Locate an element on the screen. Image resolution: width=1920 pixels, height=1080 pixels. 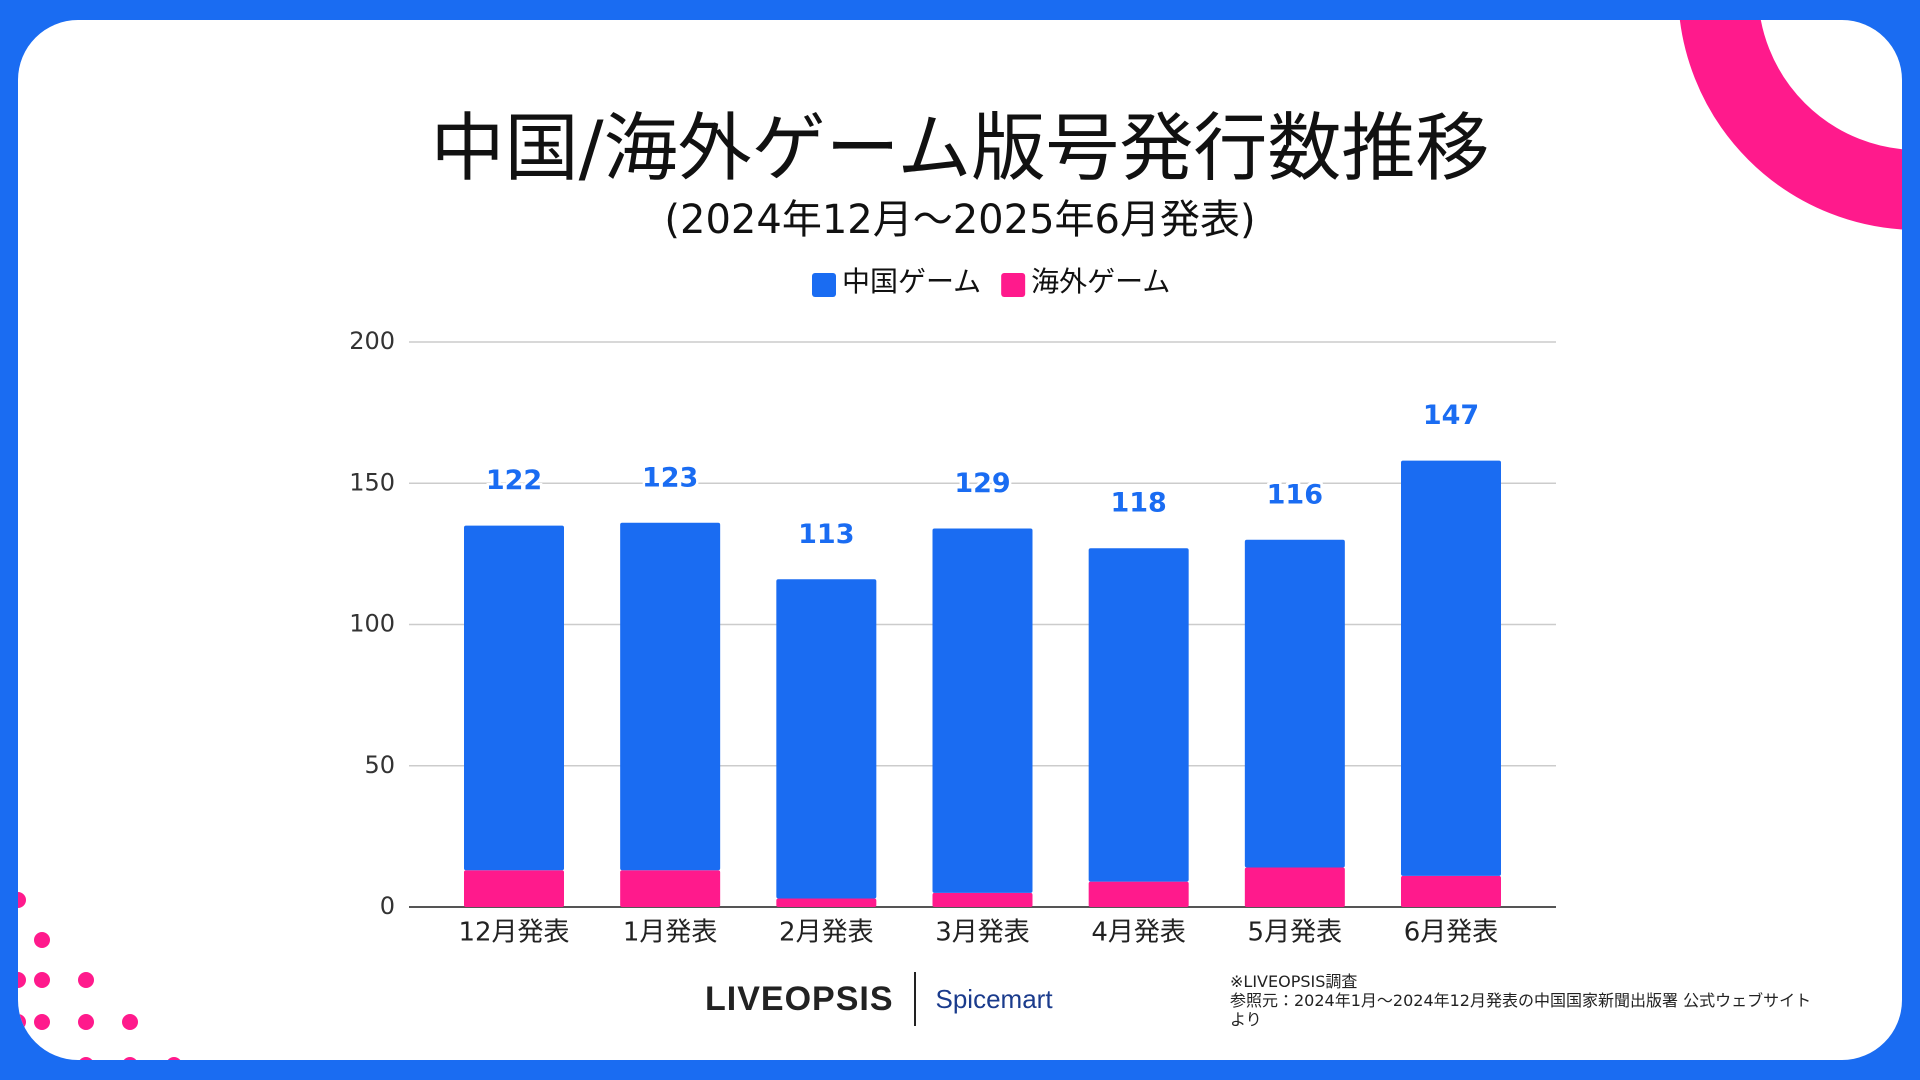
logo-separator is located at coordinates (914, 999).